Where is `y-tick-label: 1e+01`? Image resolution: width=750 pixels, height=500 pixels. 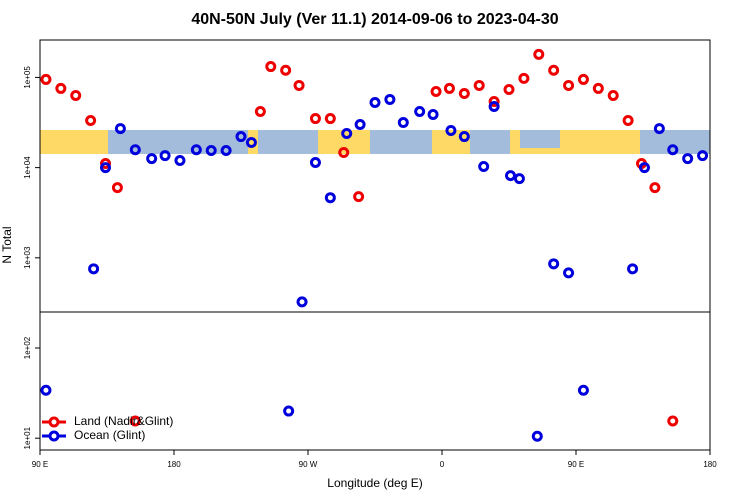 y-tick-label: 1e+01 is located at coordinates (27, 437).